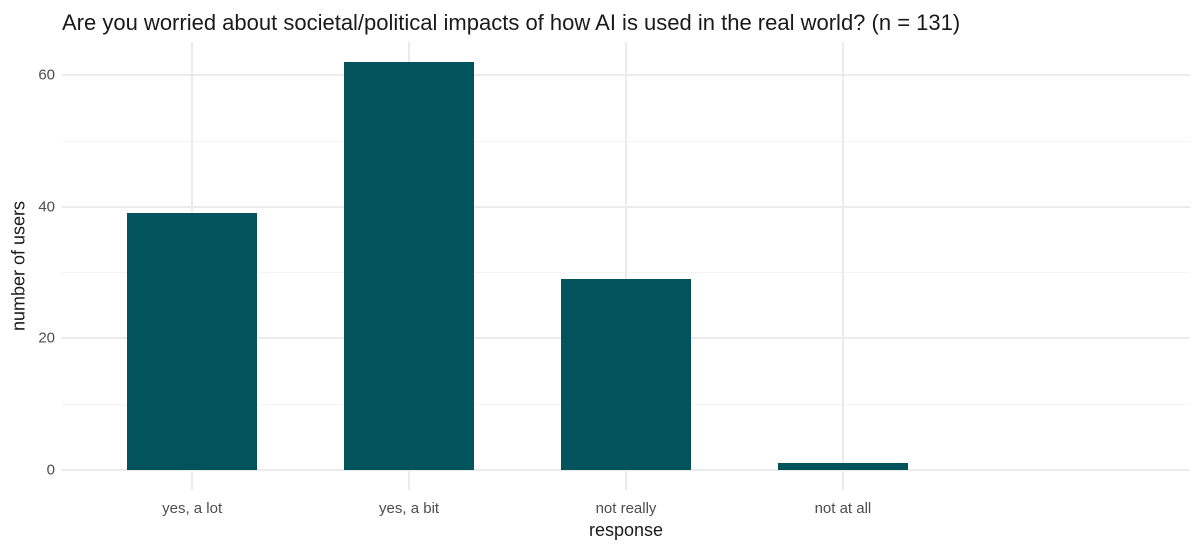 The width and height of the screenshot is (1200, 551). Describe the element at coordinates (46, 207) in the screenshot. I see `y-tick-label-40: 40` at that location.